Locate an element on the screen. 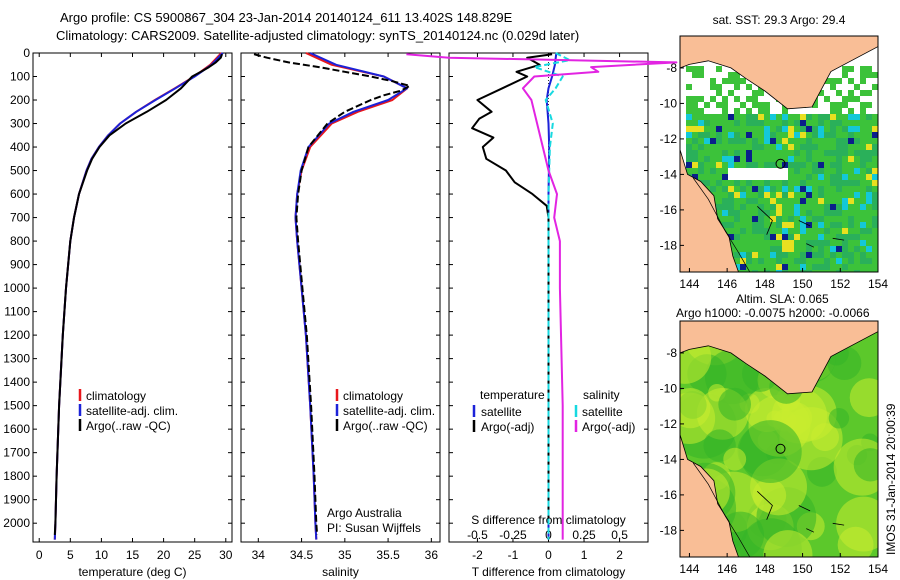  legend-entry: satellite-adj. clim. is located at coordinates (132, 411).